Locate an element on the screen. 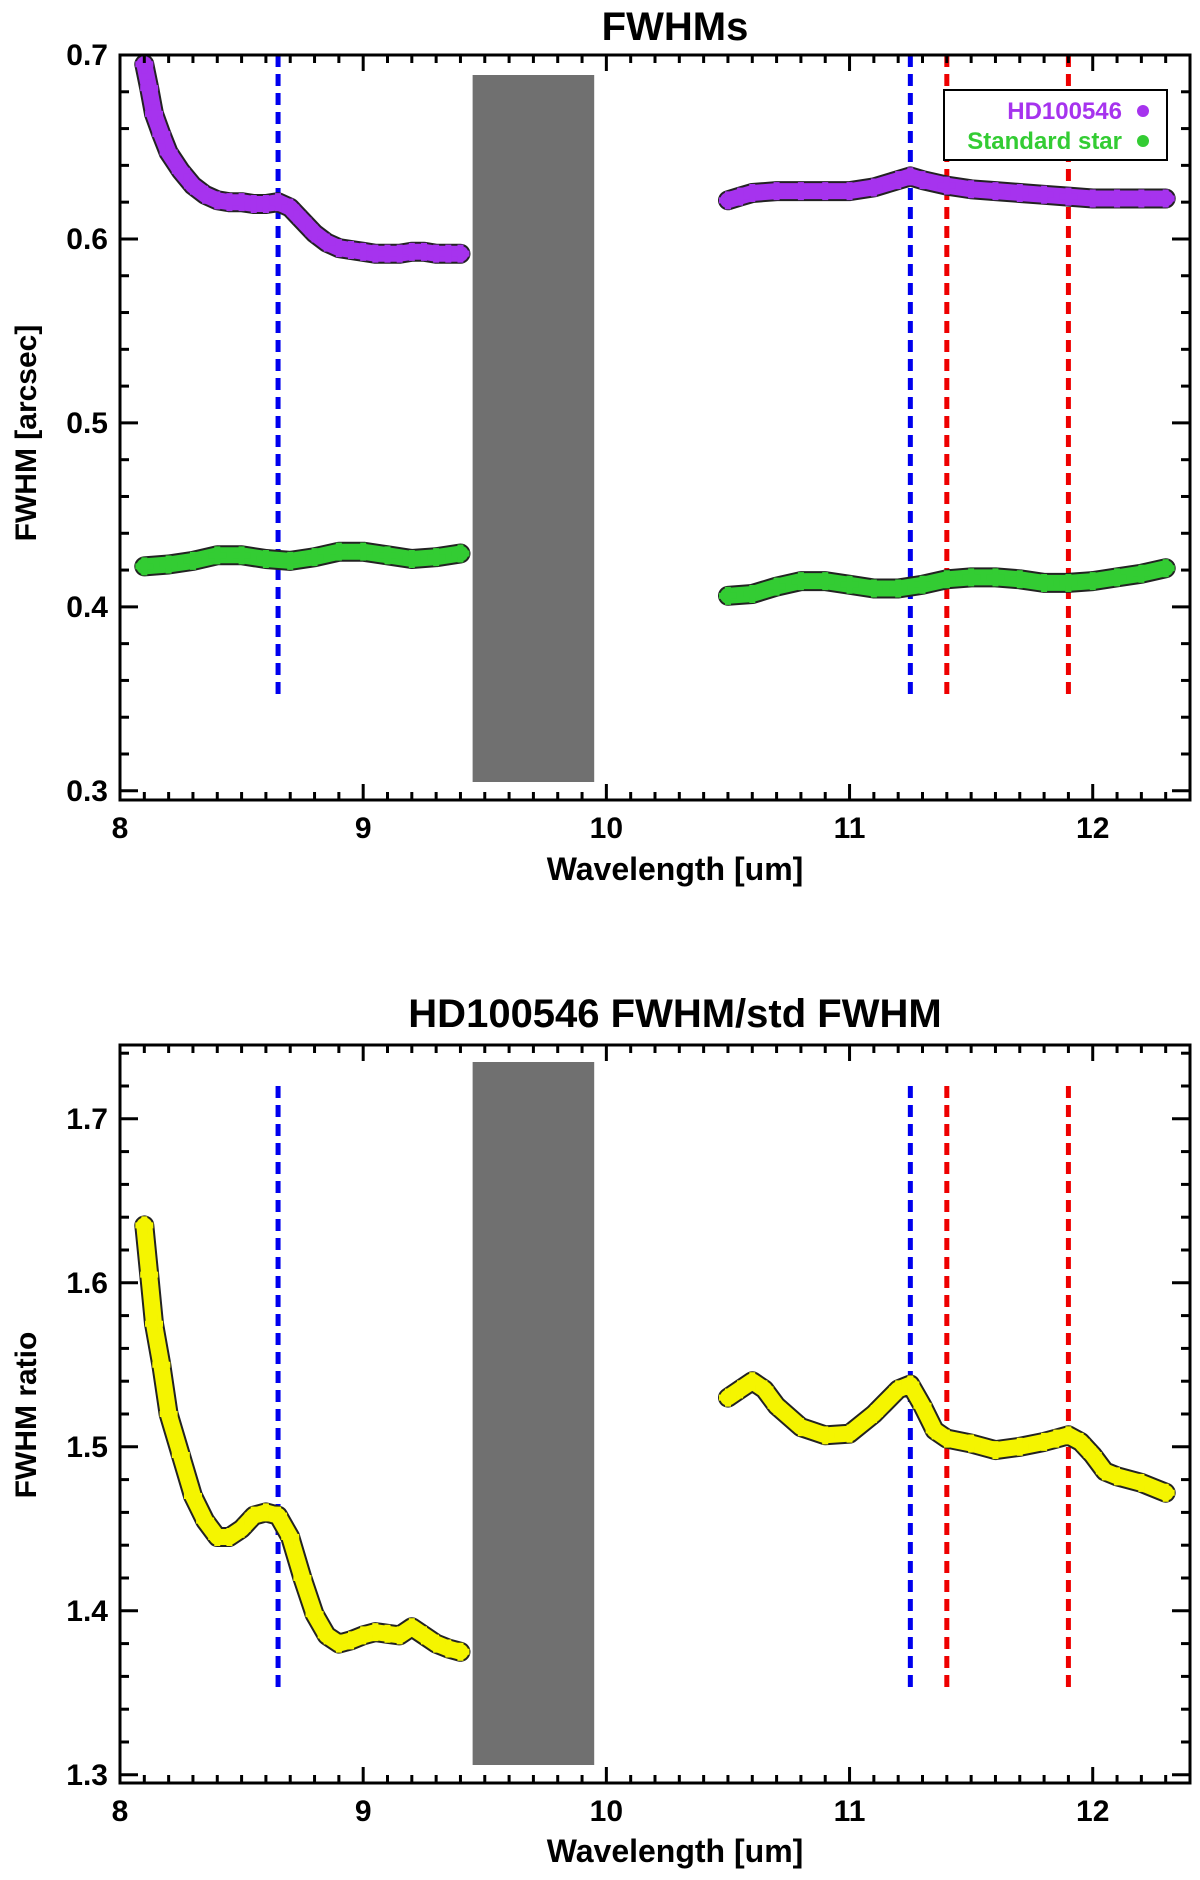 This screenshot has height=1880, width=1200. legend-label-hd100546: HD100546 is located at coordinates (1064, 111).